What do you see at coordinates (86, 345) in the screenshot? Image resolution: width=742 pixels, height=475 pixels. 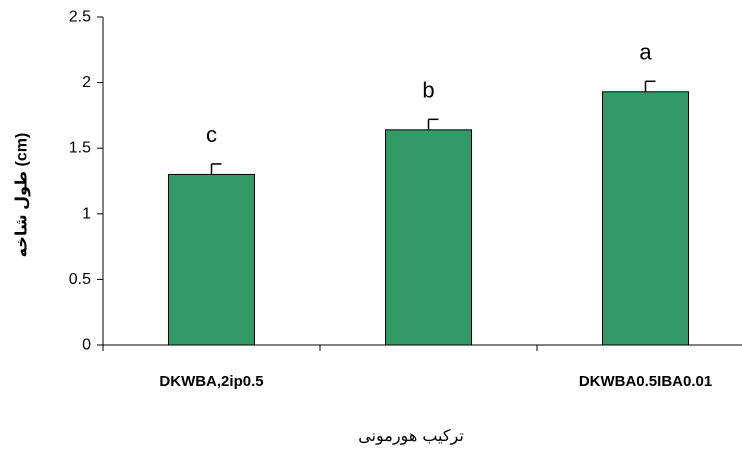 I see `y-tick-label: 0` at bounding box center [86, 345].